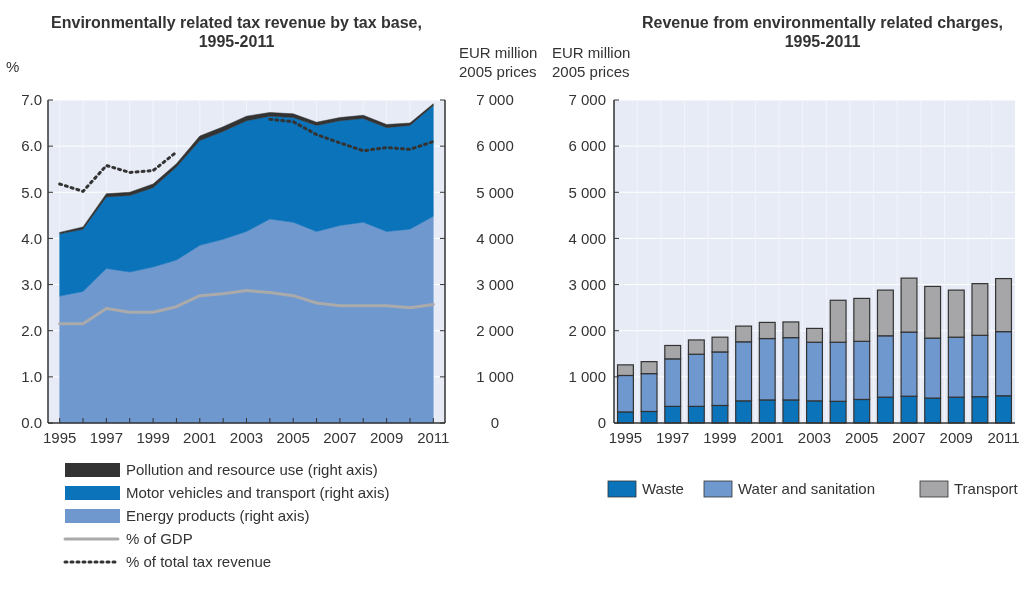 Image resolution: width=1023 pixels, height=591 pixels. I want to click on y2-tick-label: 6 000, so click(495, 146).